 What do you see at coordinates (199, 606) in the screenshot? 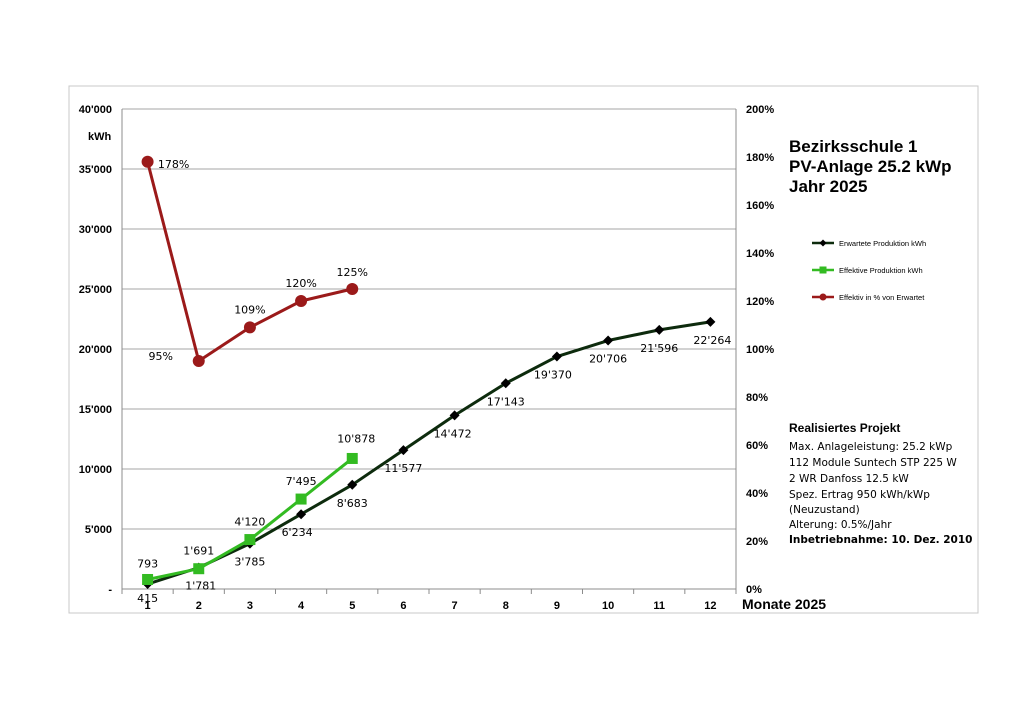
I see `x-tick-label: 2` at bounding box center [199, 606].